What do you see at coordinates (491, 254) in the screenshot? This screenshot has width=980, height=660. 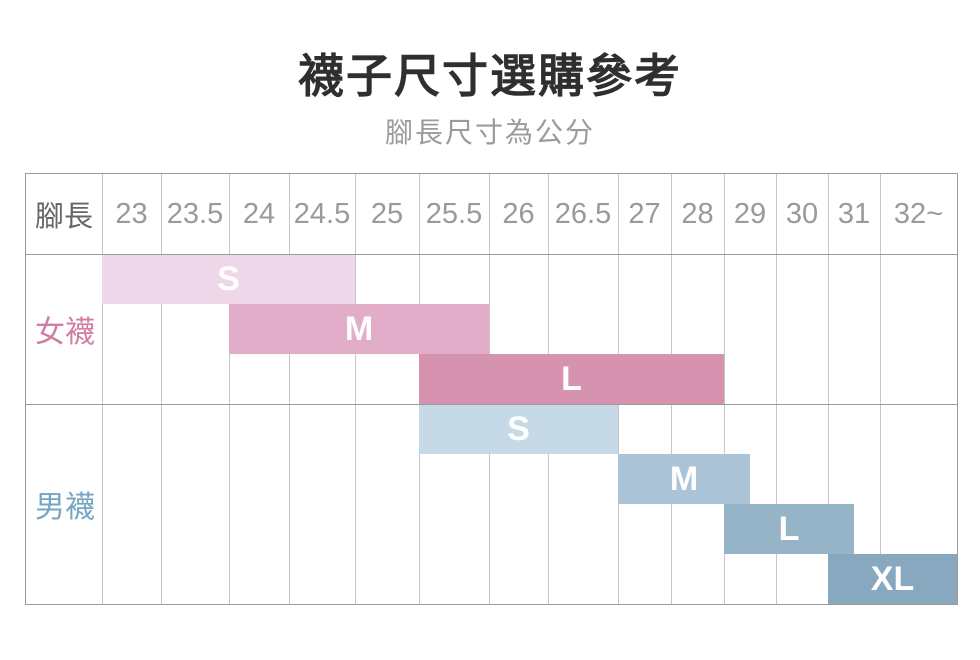 I see `header-separator-line` at bounding box center [491, 254].